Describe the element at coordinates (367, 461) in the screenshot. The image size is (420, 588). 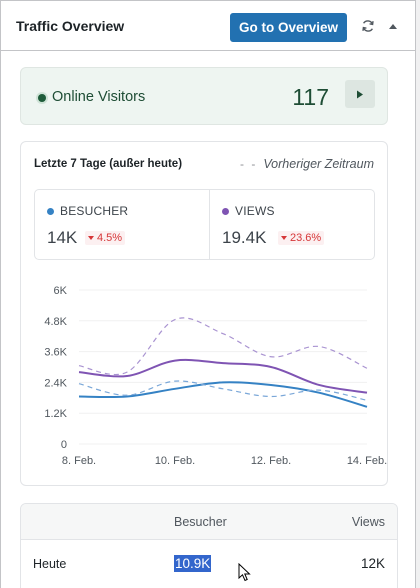
I see `x-tick-label: 14. Feb.` at that location.